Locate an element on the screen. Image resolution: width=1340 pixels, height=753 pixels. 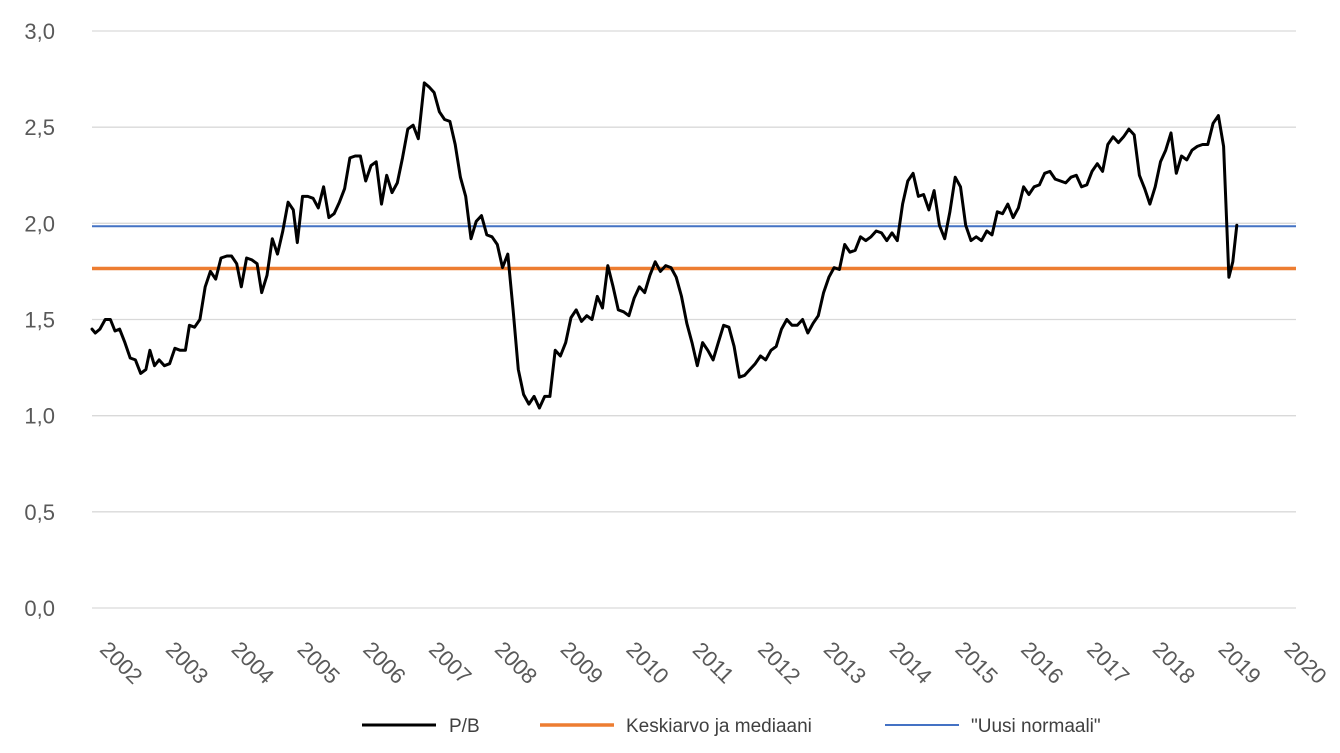
legend-item-pb: P/B is located at coordinates (421, 726).